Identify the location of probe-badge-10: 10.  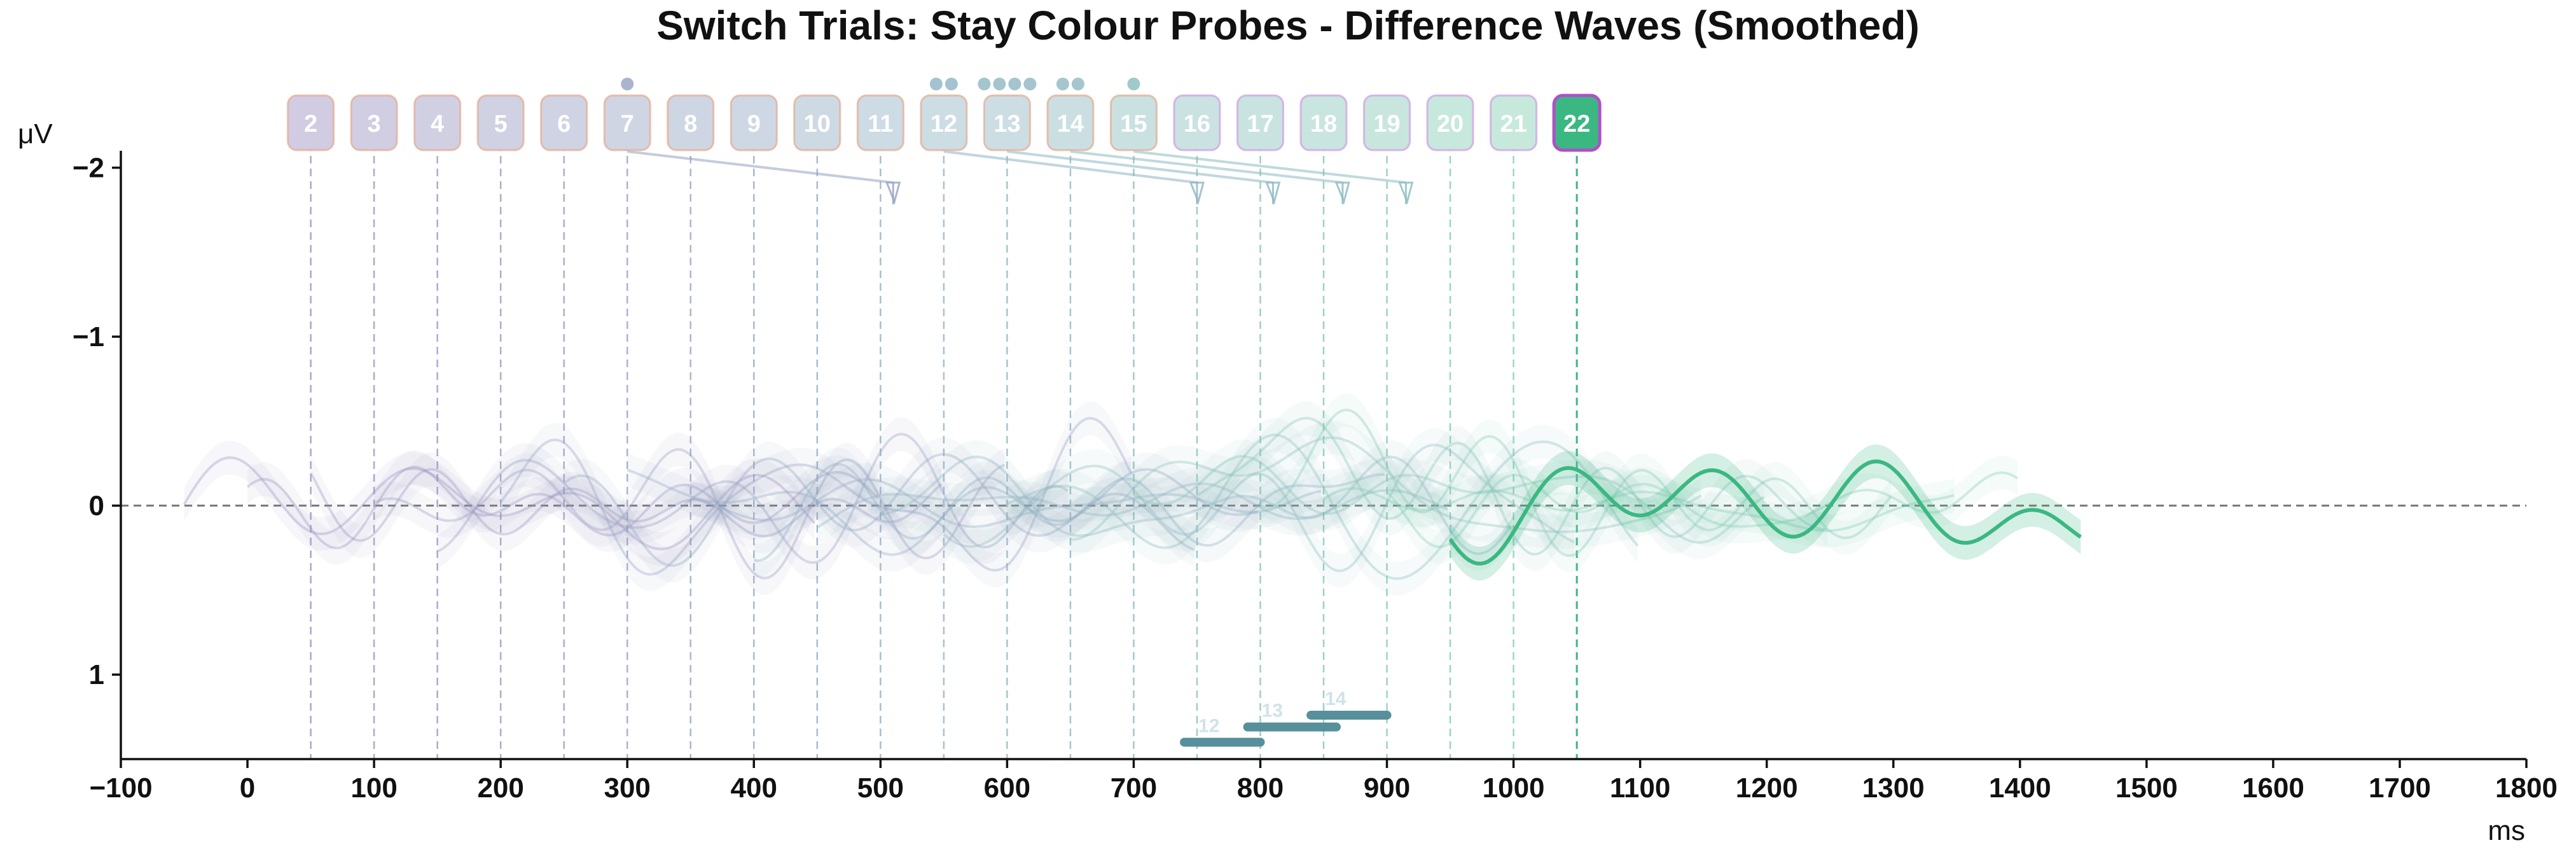
(817, 122).